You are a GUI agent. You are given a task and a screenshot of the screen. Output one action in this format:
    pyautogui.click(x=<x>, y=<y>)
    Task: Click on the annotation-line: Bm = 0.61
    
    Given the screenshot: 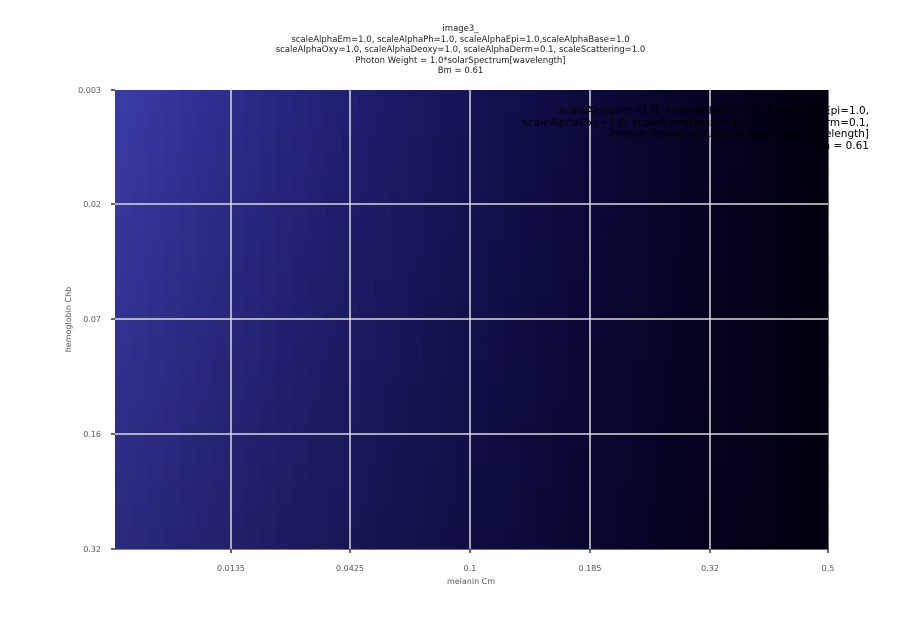 What is the action you would take?
    pyautogui.click(x=840, y=145)
    